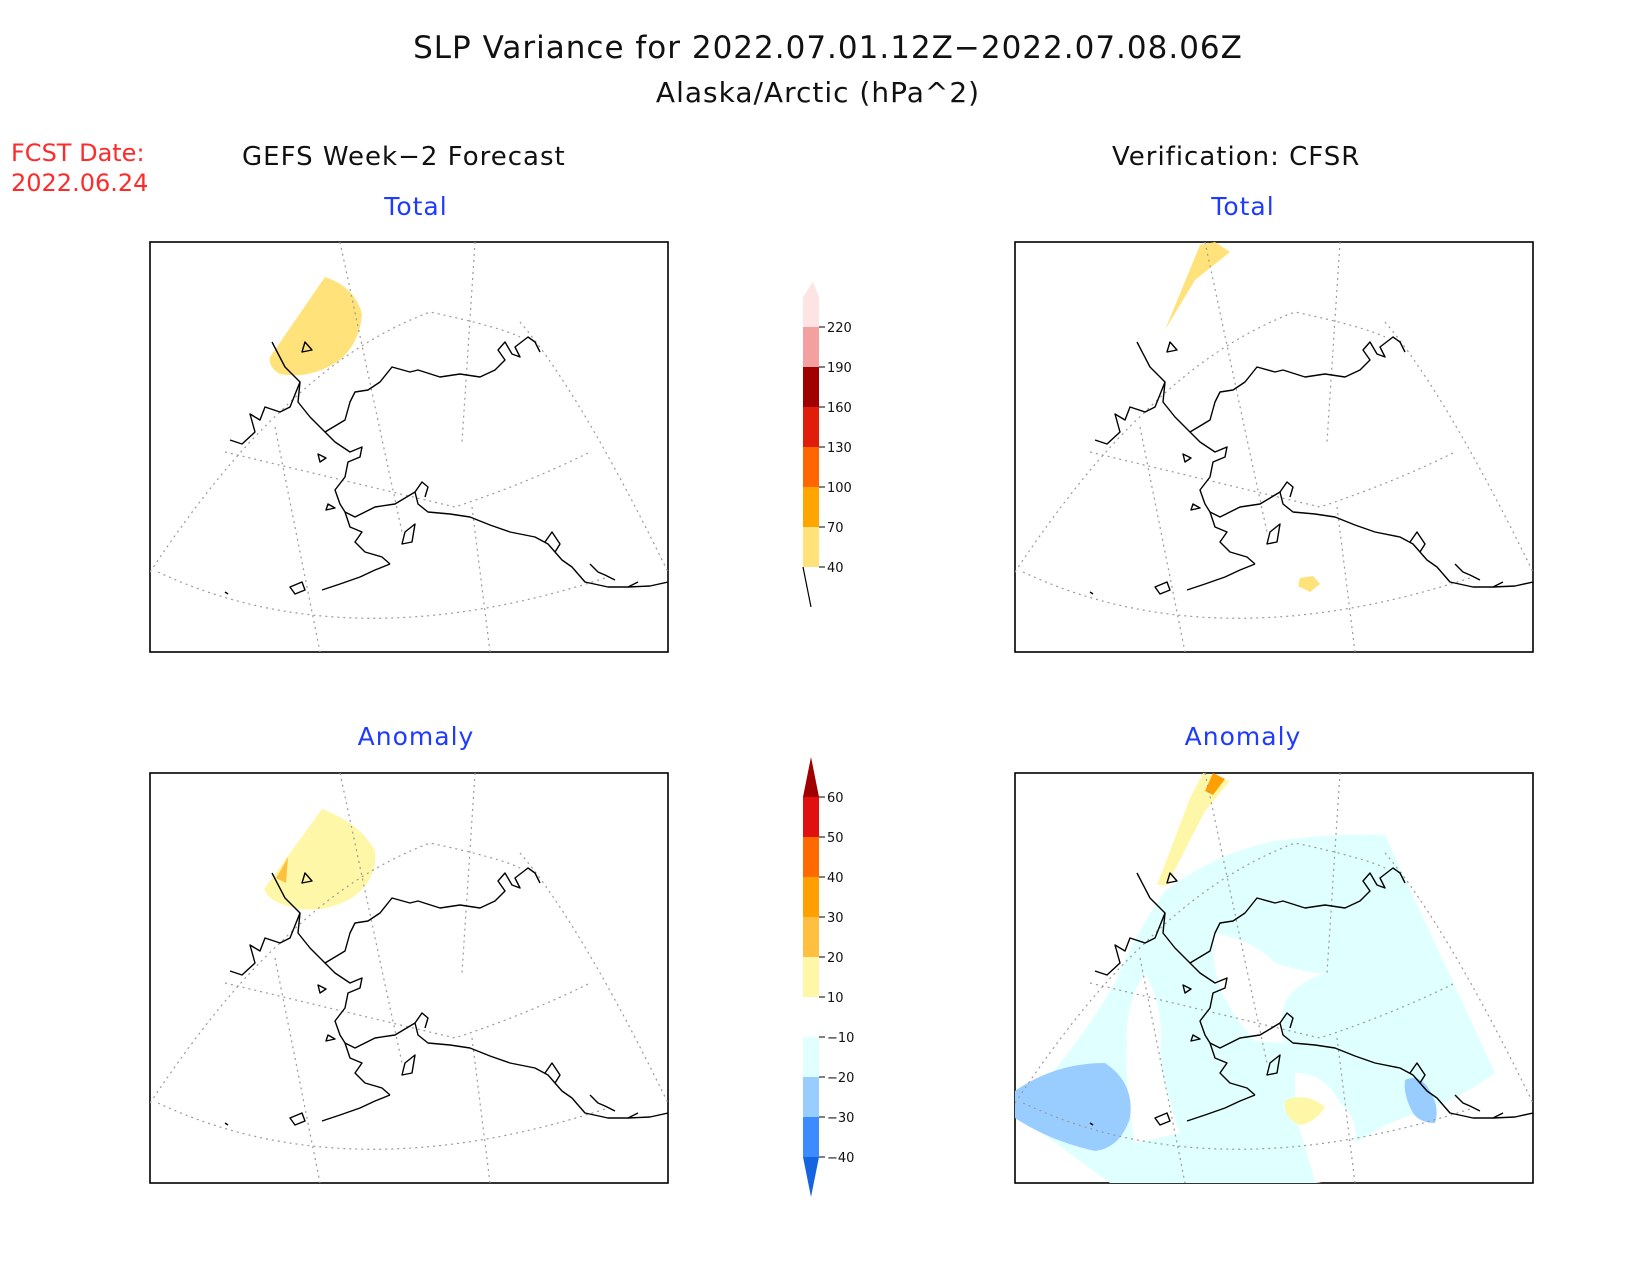 Image resolution: width=1650 pixels, height=1275 pixels. Describe the element at coordinates (416, 206) in the screenshot. I see `forecast-total-title: Total` at that location.